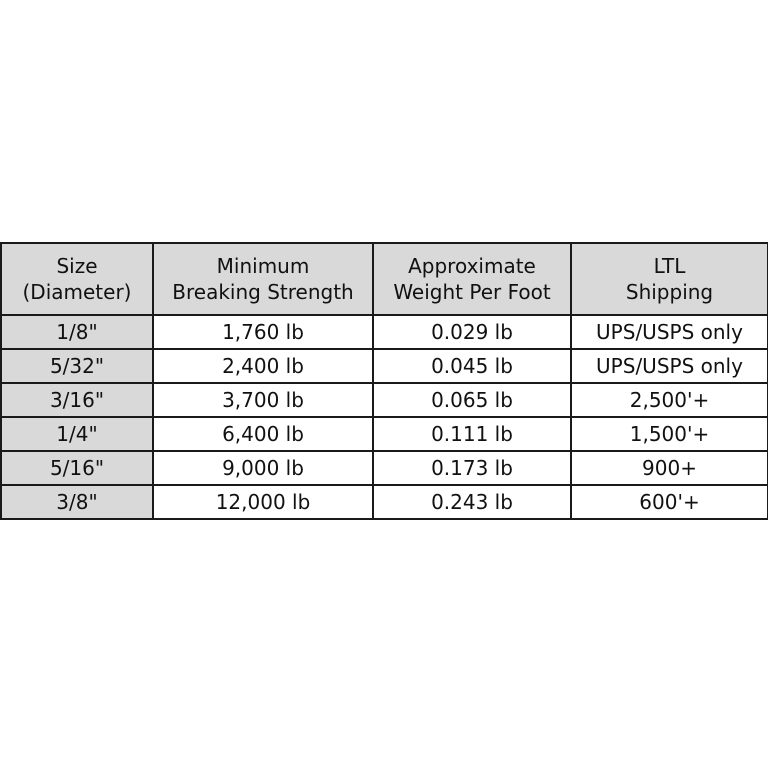 The image size is (768, 768). Describe the element at coordinates (472, 292) in the screenshot. I see `header-line: Weight Per Foot` at that location.